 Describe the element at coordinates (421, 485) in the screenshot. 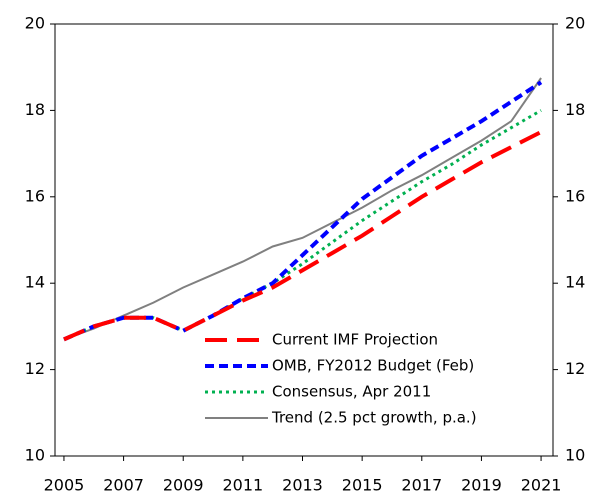

I see `x-tick-label: 2017` at that location.